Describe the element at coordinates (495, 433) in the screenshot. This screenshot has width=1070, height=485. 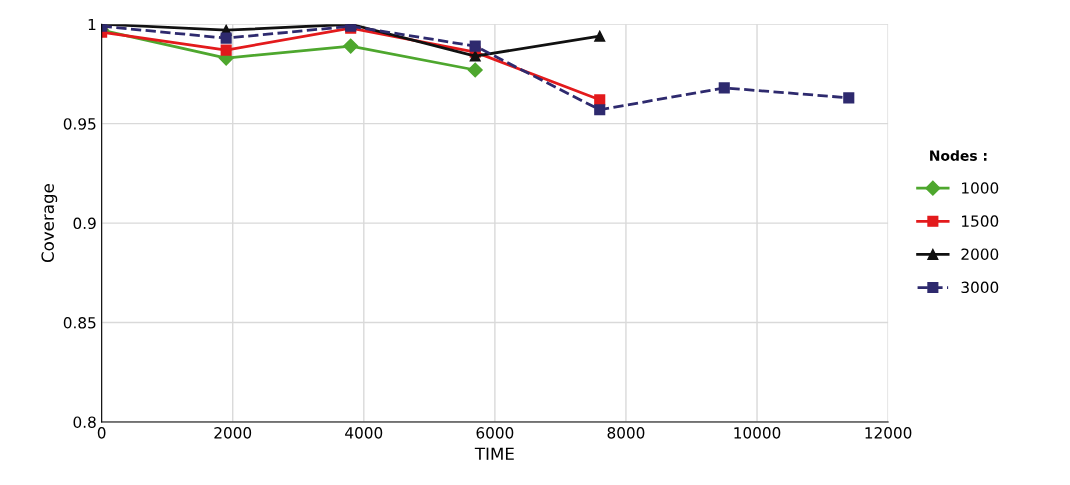
I see `x-tick-label: 6000` at that location.